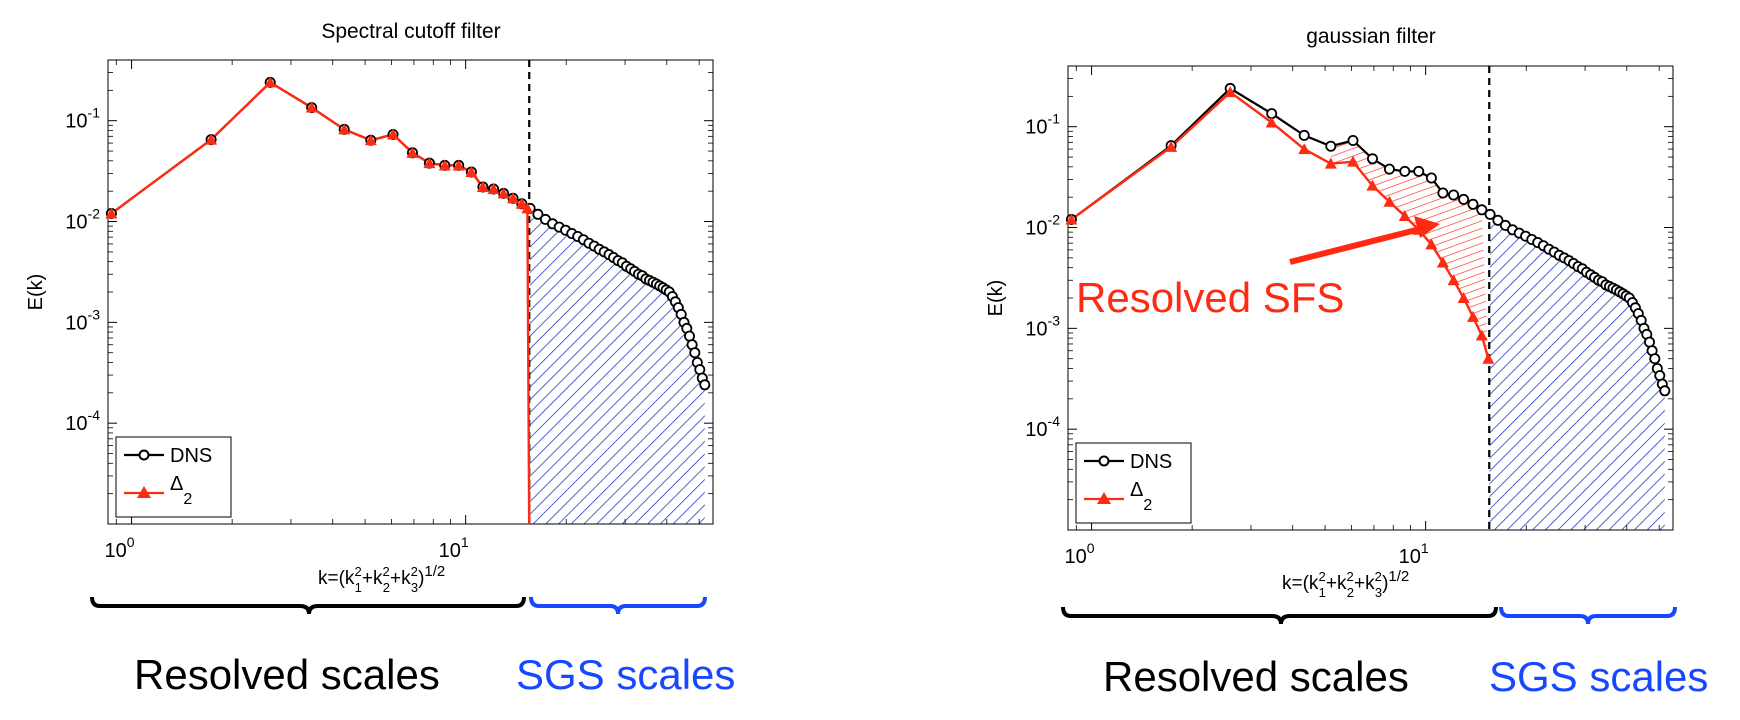  Describe the element at coordinates (1336, 583) in the screenshot. I see `xlabel-plus-1: +k` at that location.